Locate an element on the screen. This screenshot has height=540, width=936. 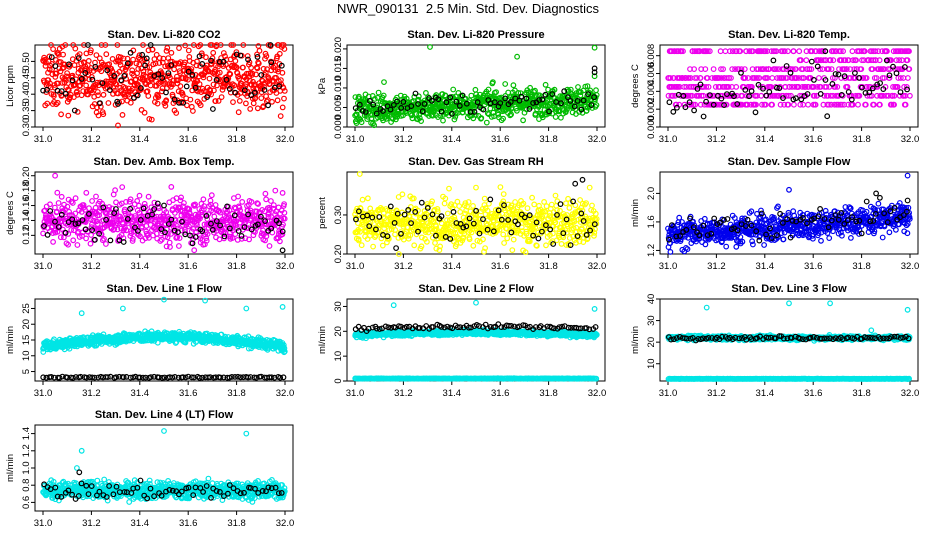
panel-title: Stan. Dev. Li-820 Temp. is located at coordinates (789, 35).